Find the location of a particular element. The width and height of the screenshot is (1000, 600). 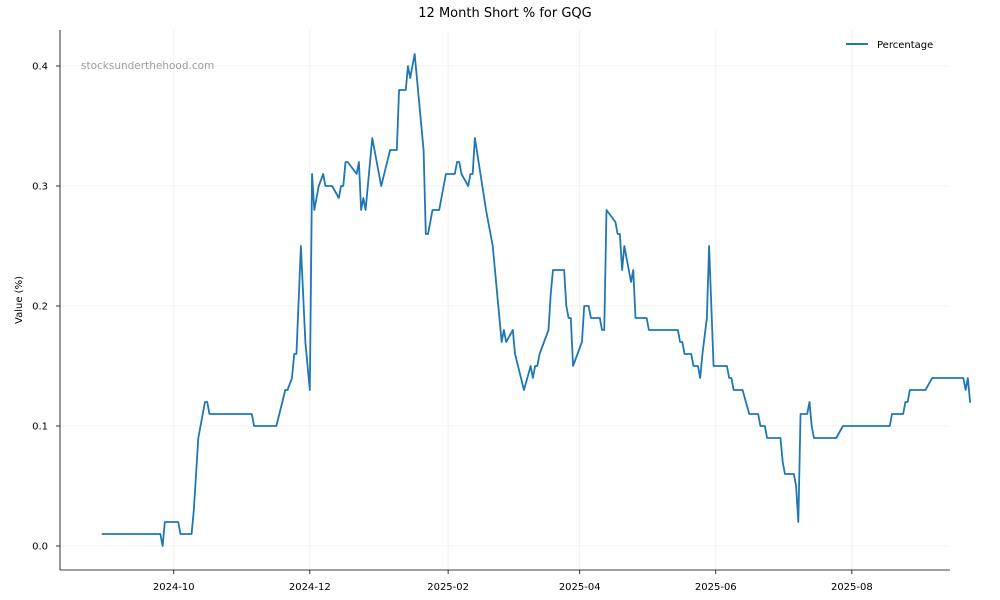

y-tick-label: 0.1 is located at coordinates (40, 427).